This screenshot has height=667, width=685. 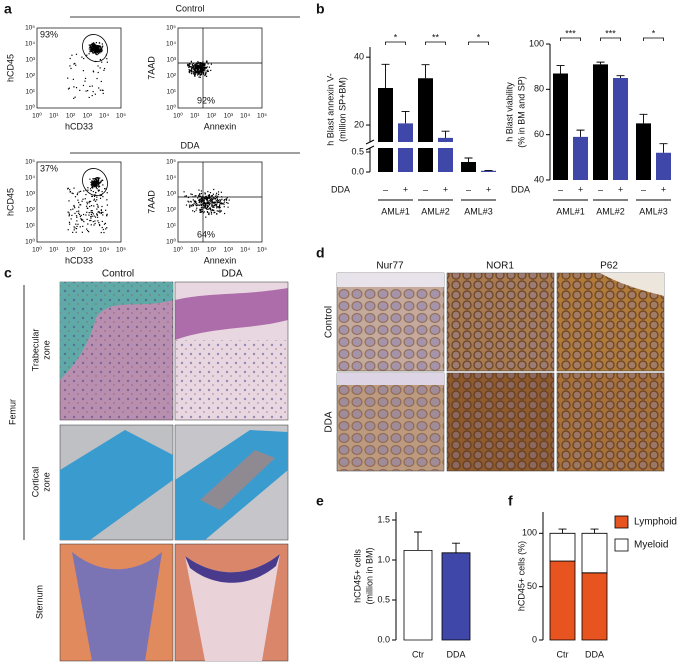 I want to click on x-tick-label: AML#1, so click(x=395, y=211).